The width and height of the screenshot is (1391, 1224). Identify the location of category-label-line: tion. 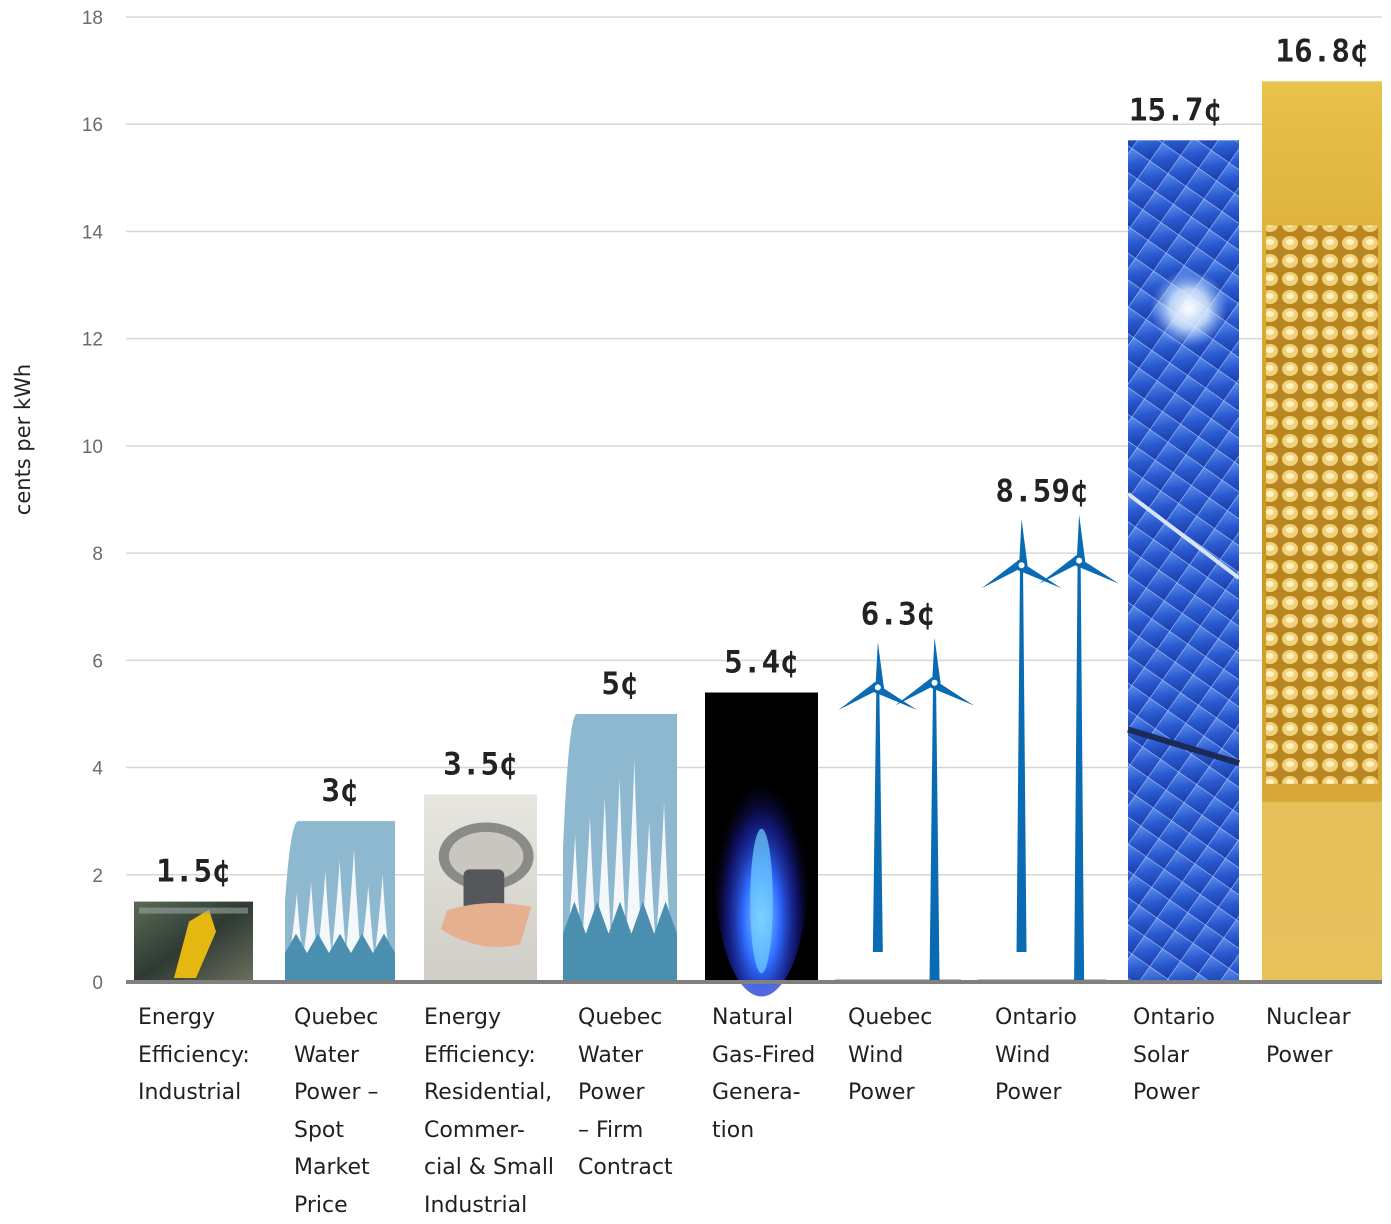
(763, 1131).